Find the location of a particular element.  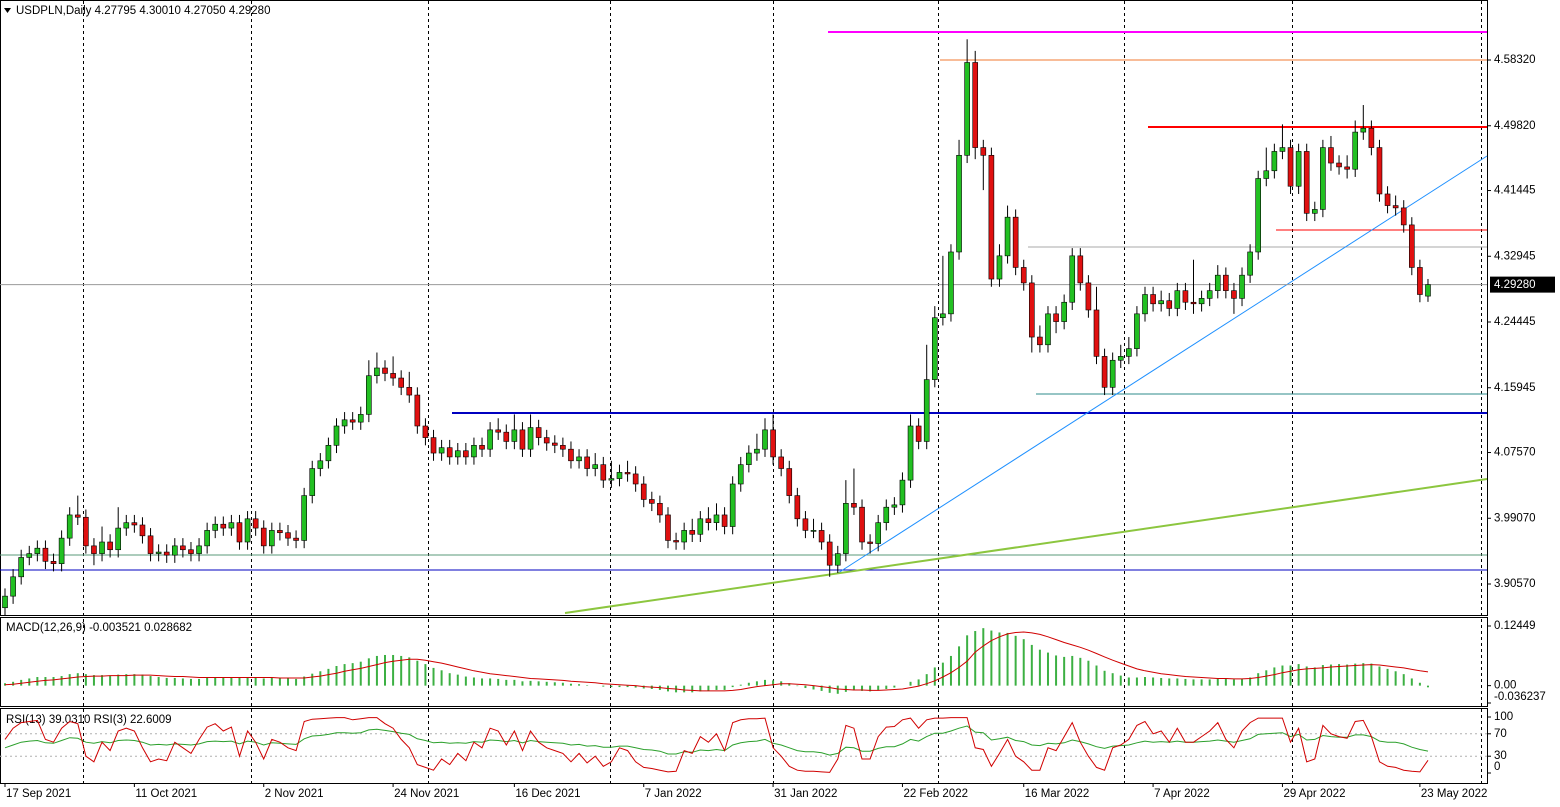

current-price-label: 4.29280 is located at coordinates (1515, 285).